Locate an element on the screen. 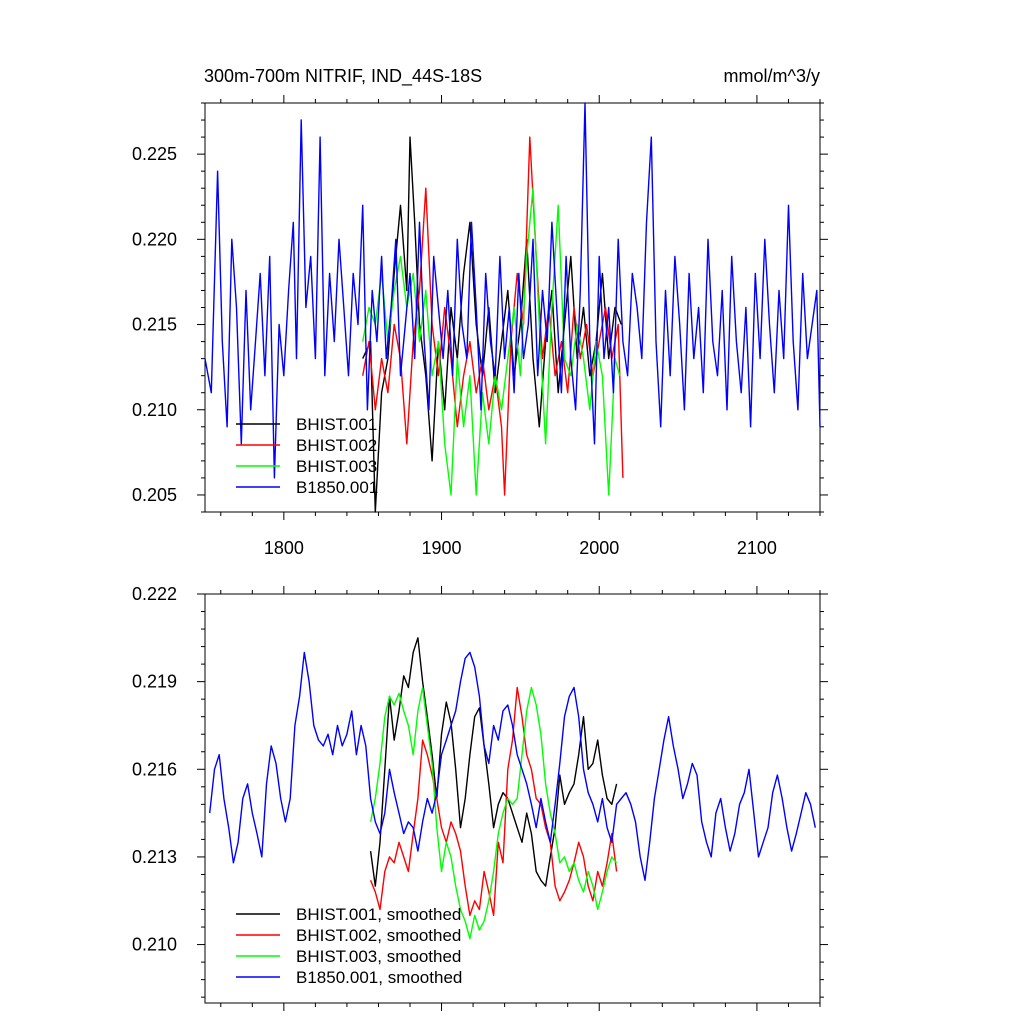 This screenshot has height=1024, width=1024. bottom-panel-series-bhist-003-smoothed is located at coordinates (493, 813).